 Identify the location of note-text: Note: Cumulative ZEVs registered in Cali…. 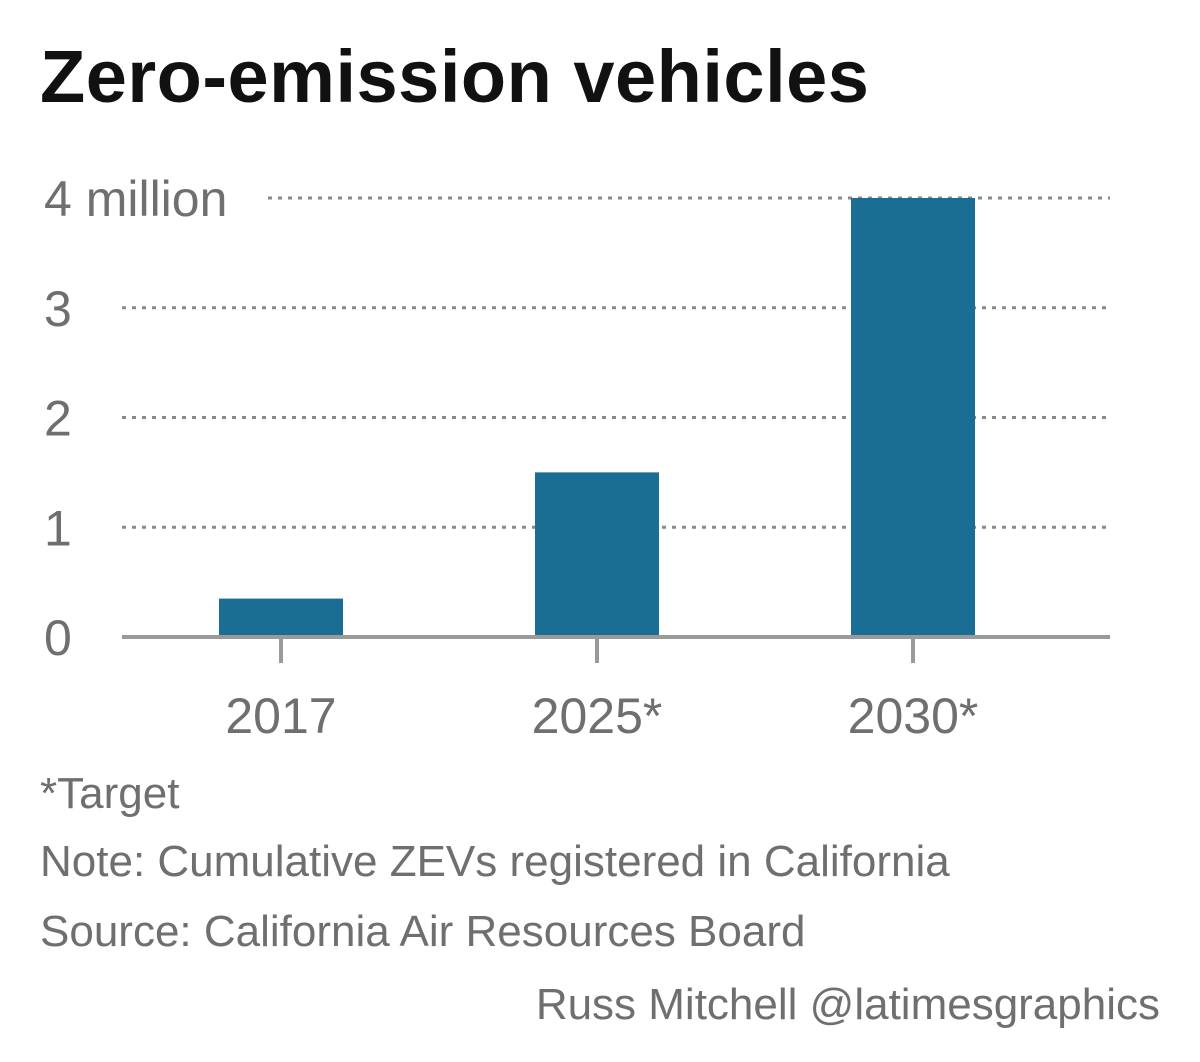
(495, 861).